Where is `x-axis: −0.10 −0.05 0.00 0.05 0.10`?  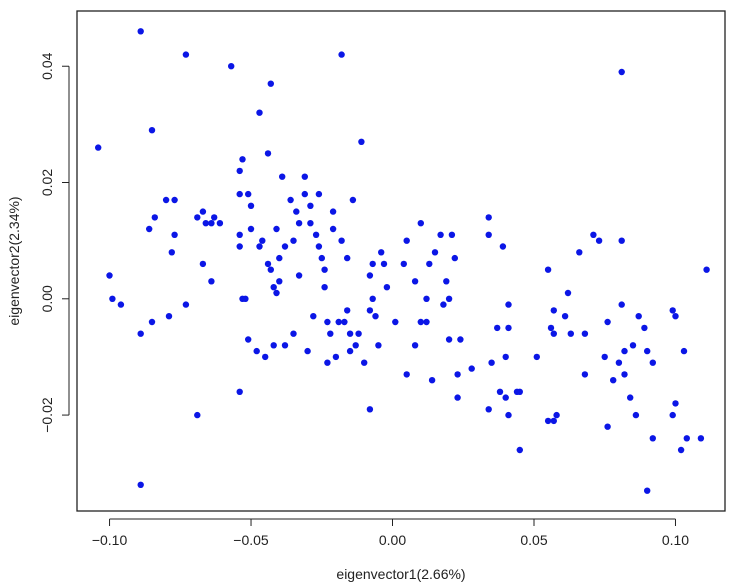 x-axis: −0.10 −0.05 0.00 0.05 0.10 is located at coordinates (390, 533).